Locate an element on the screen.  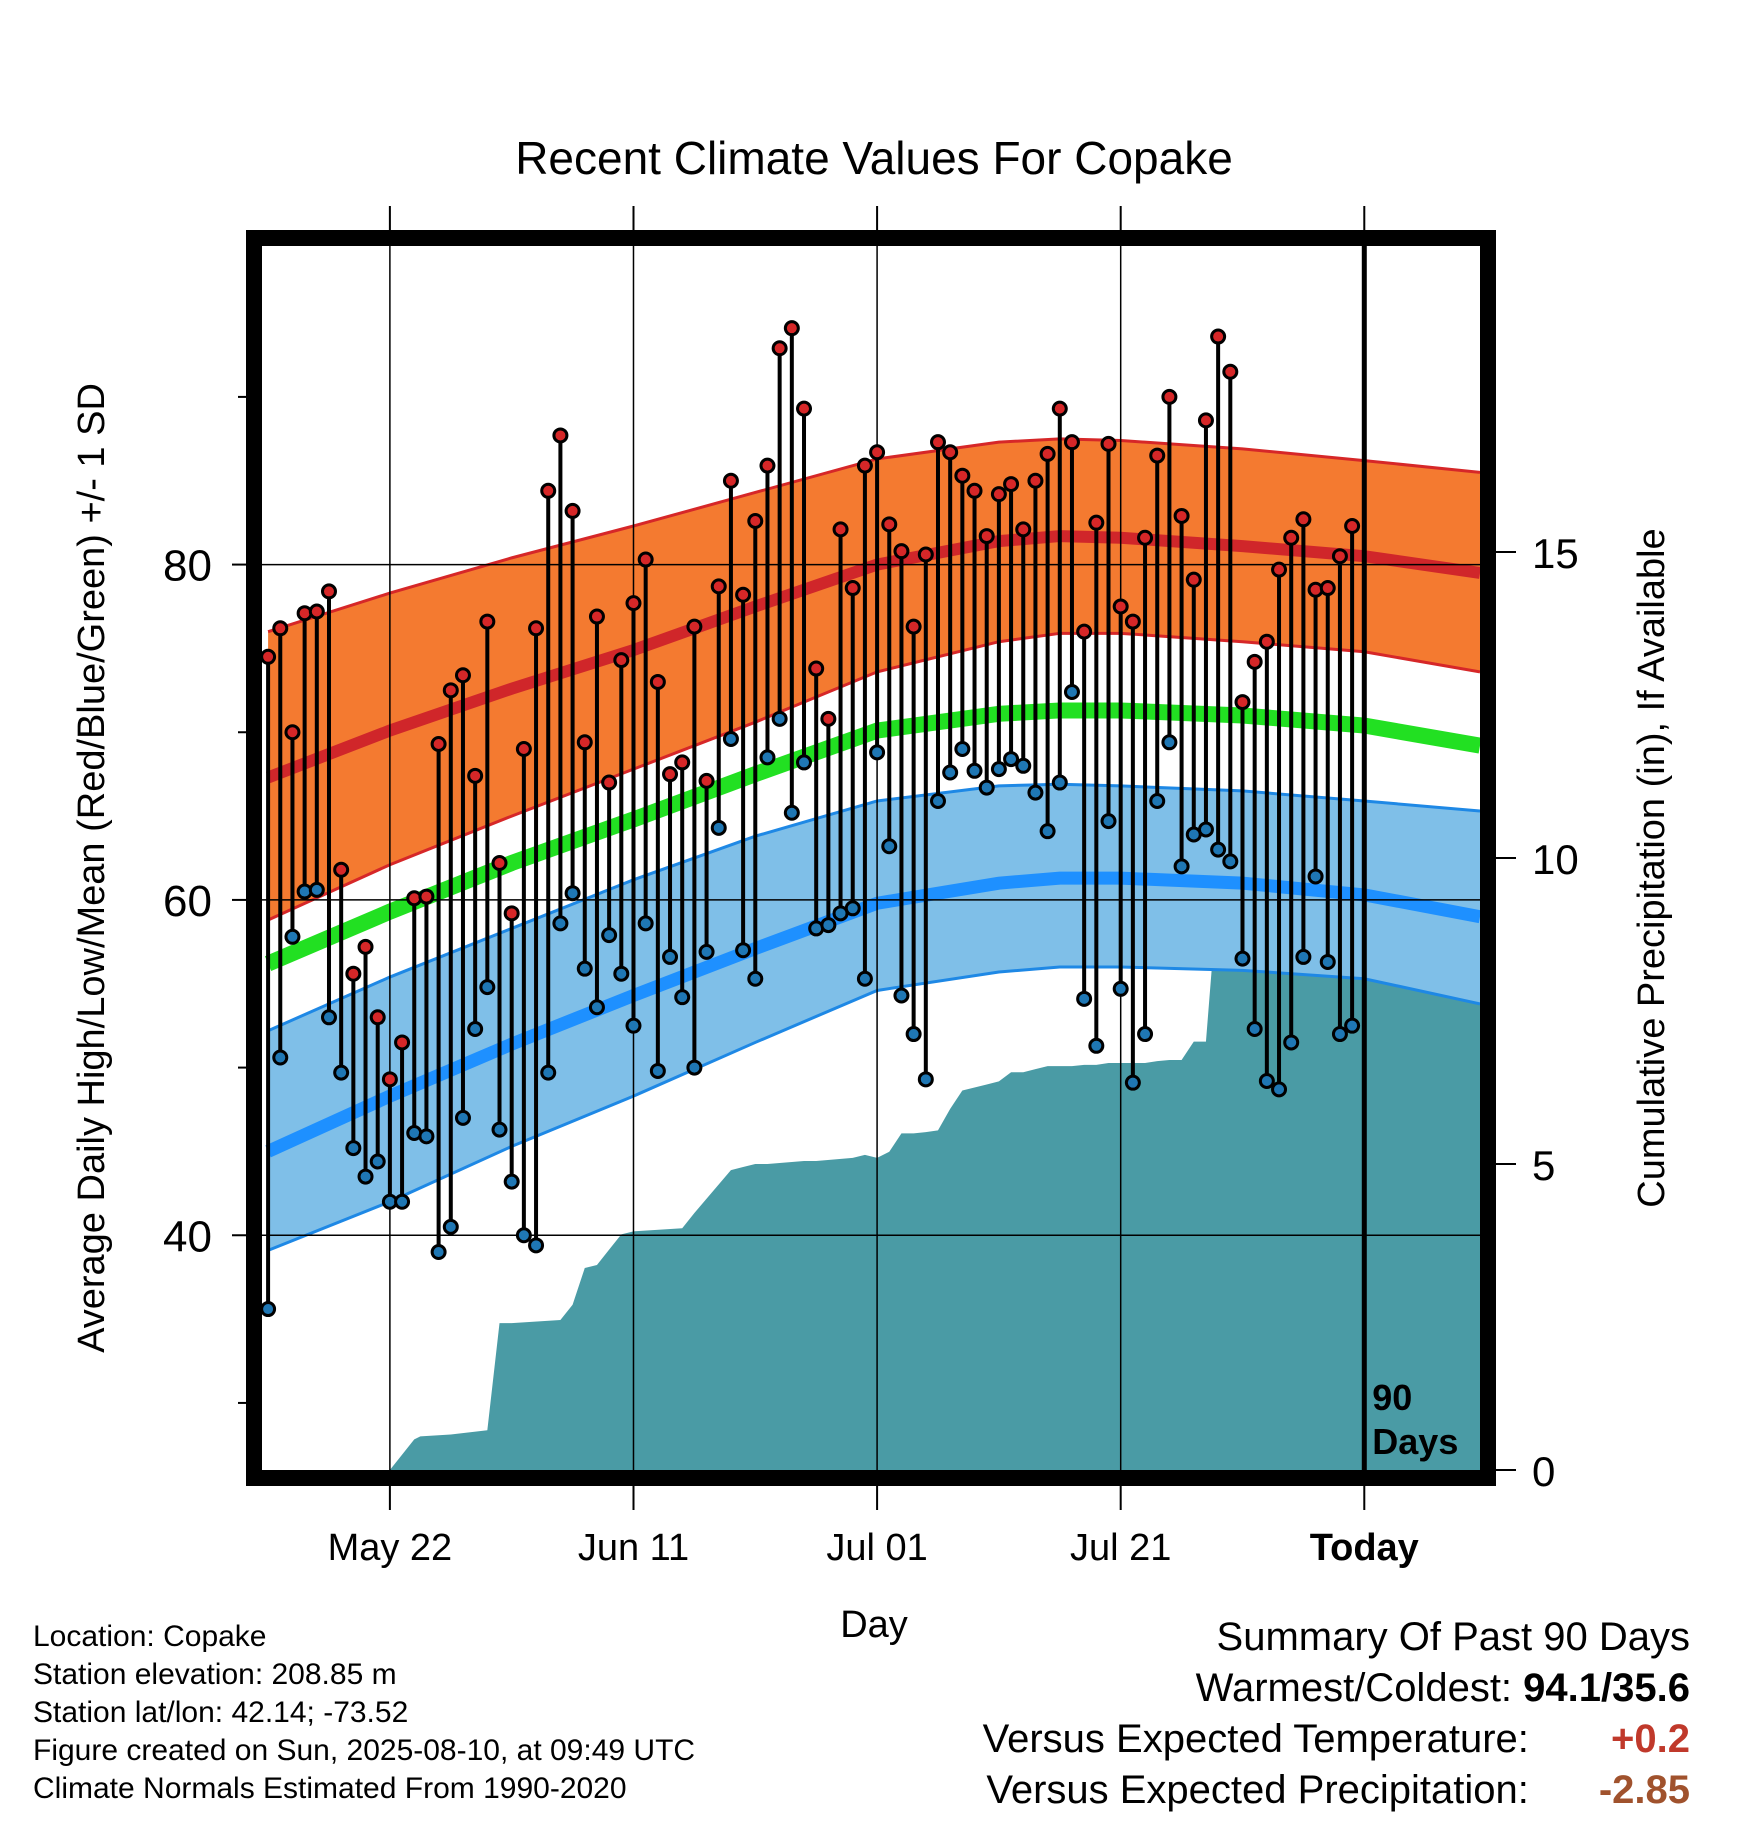
x-tick-label: Jul 01 is located at coordinates (876, 1548).